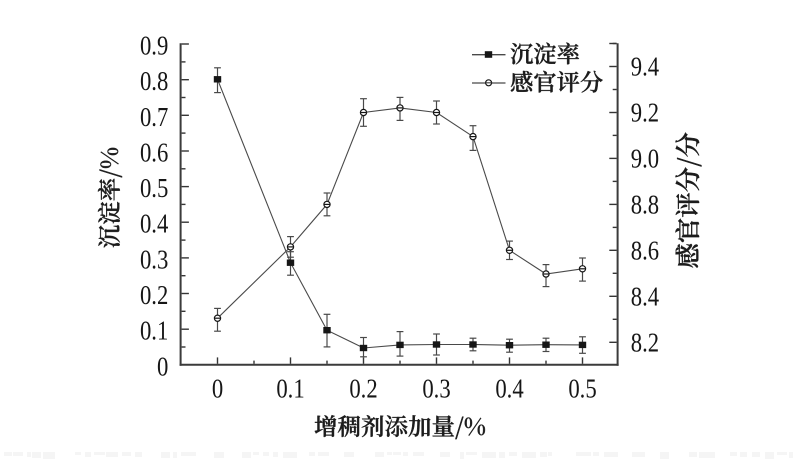  Describe the element at coordinates (154, 117) in the screenshot. I see `svg-text: 0.7` at that location.